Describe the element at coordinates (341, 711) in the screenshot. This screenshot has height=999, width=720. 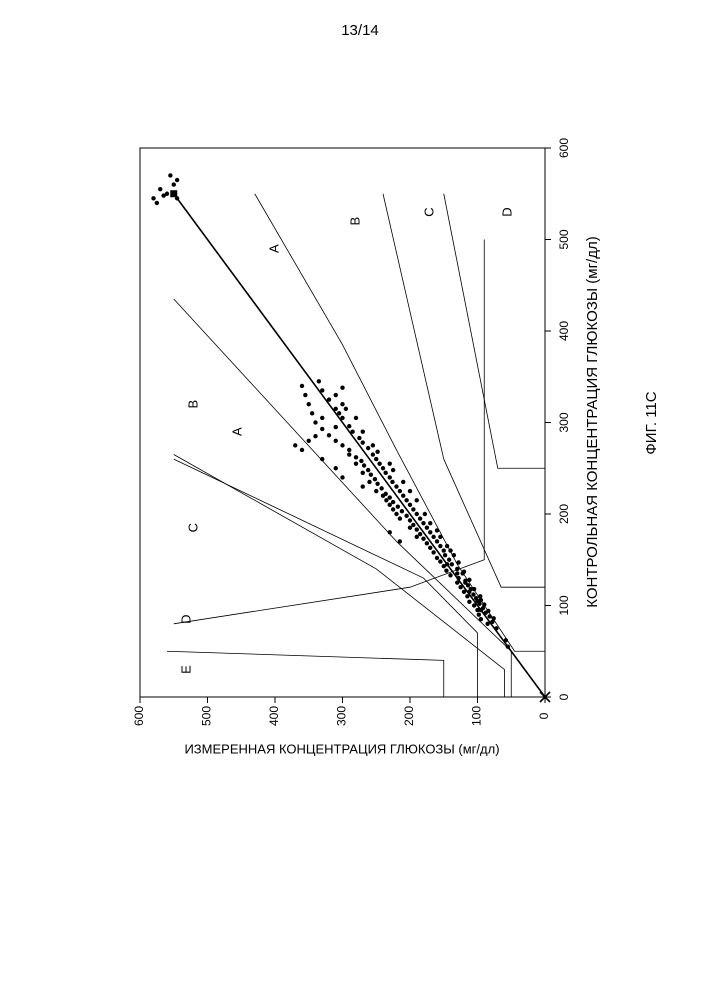
I see `y-axis-ticks: 0100200300400500600` at that location.